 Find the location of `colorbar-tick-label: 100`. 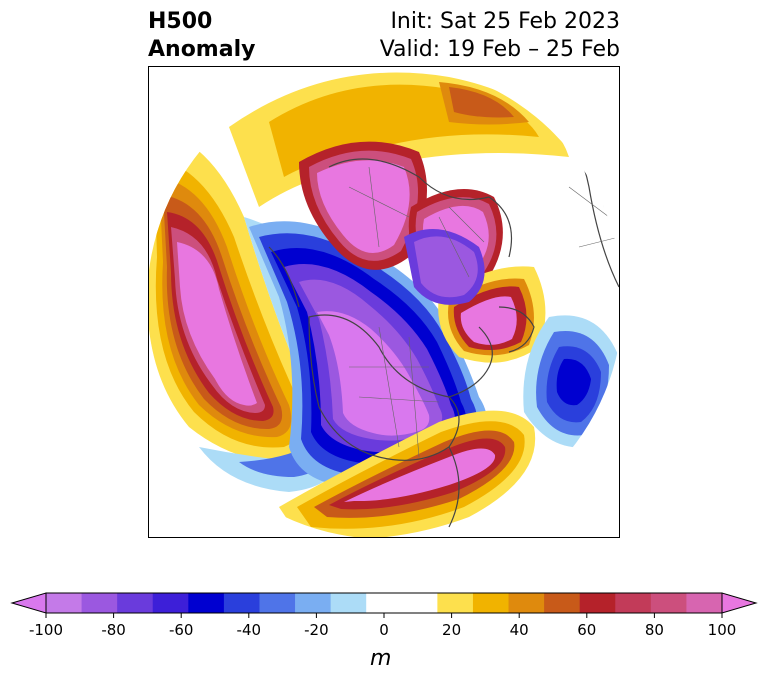

colorbar-tick-label: 100 is located at coordinates (722, 630).